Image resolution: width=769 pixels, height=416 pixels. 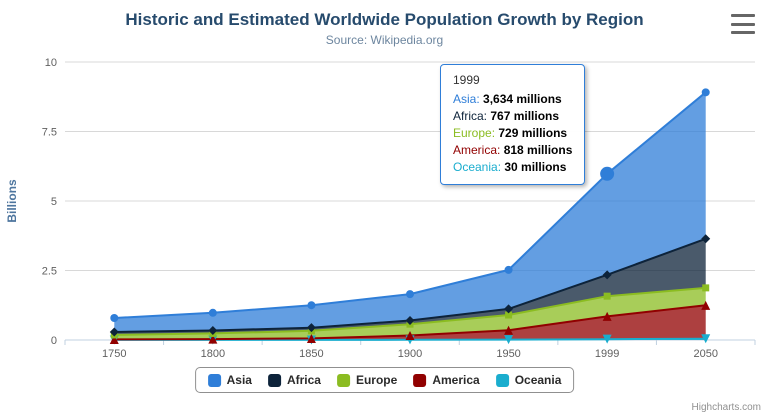 What do you see at coordinates (533, 133) in the screenshot?
I see `tooltip-series-value: 729 millions` at bounding box center [533, 133].